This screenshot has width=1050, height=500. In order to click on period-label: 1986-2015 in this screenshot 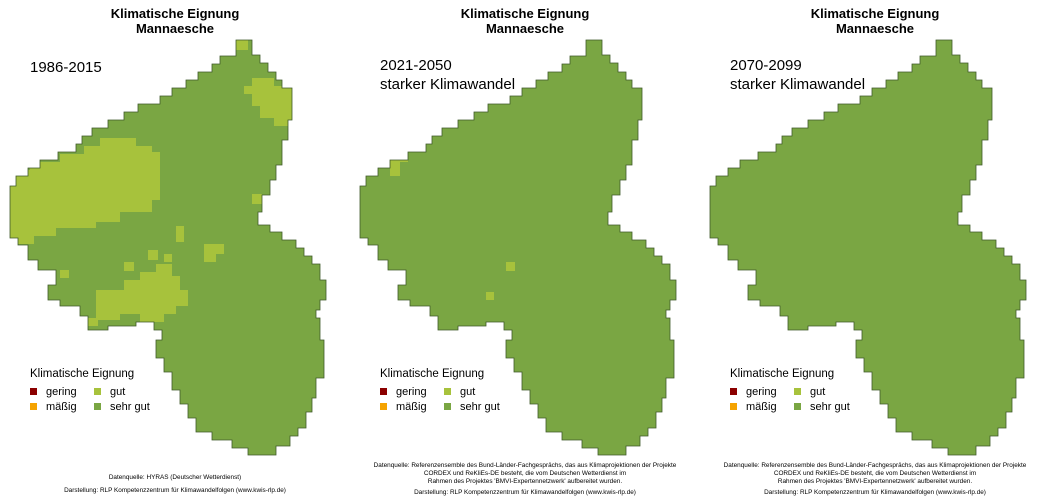, I will do `click(66, 67)`.